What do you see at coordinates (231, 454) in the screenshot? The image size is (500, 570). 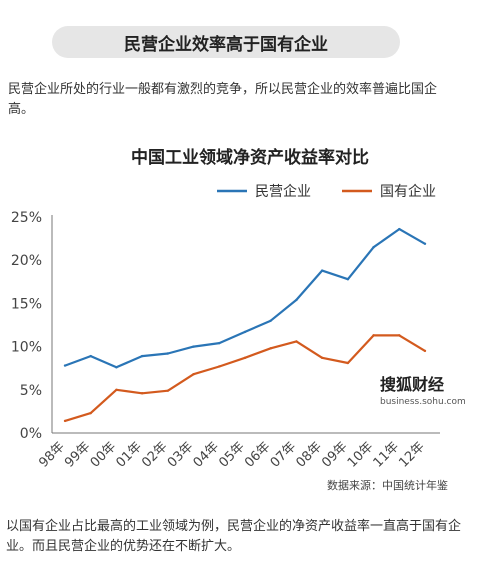 I see `x-tick-label: 05年` at bounding box center [231, 454].